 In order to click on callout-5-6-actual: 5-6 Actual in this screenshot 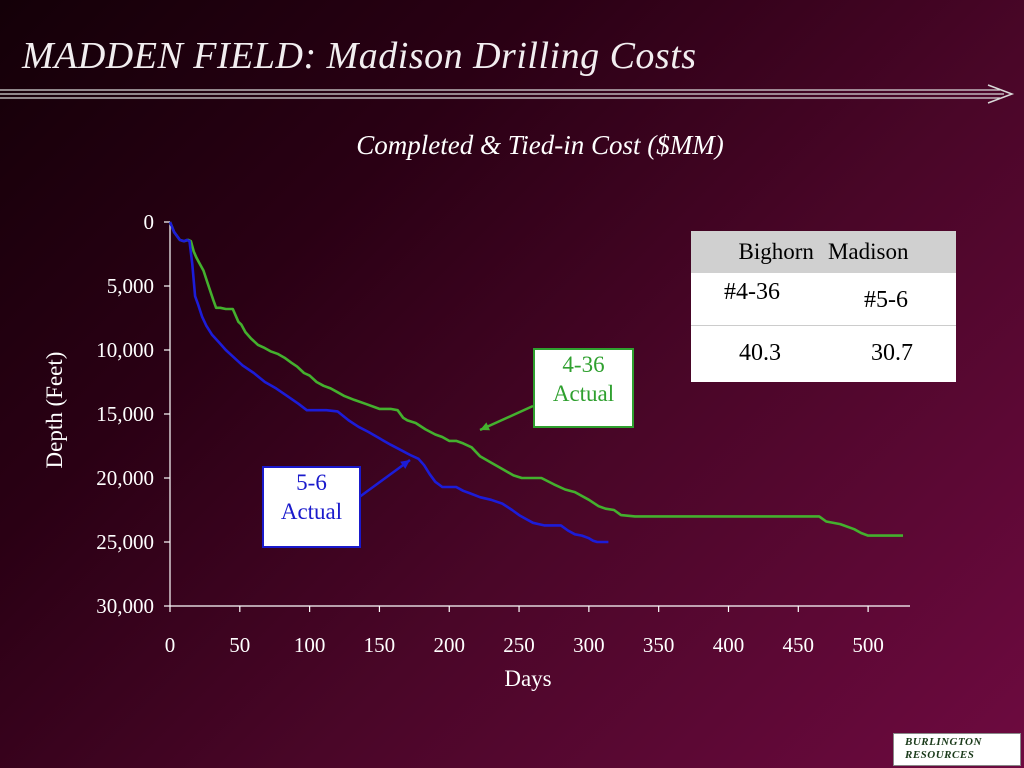, I will do `click(311, 507)`.